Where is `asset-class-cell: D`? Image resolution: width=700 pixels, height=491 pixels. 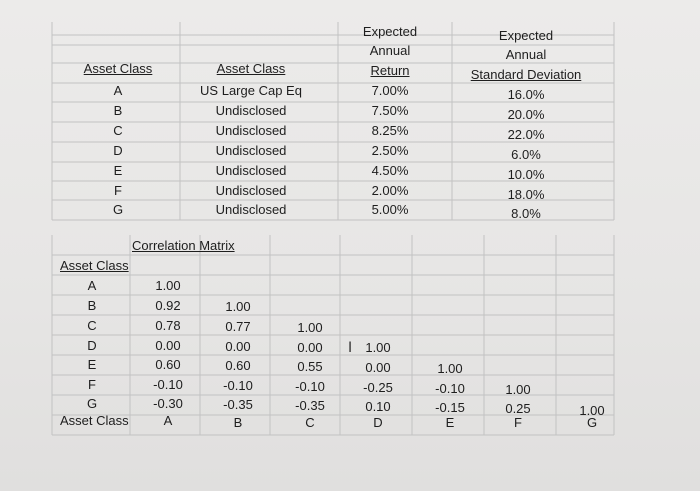 asset-class-cell: D is located at coordinates (118, 150).